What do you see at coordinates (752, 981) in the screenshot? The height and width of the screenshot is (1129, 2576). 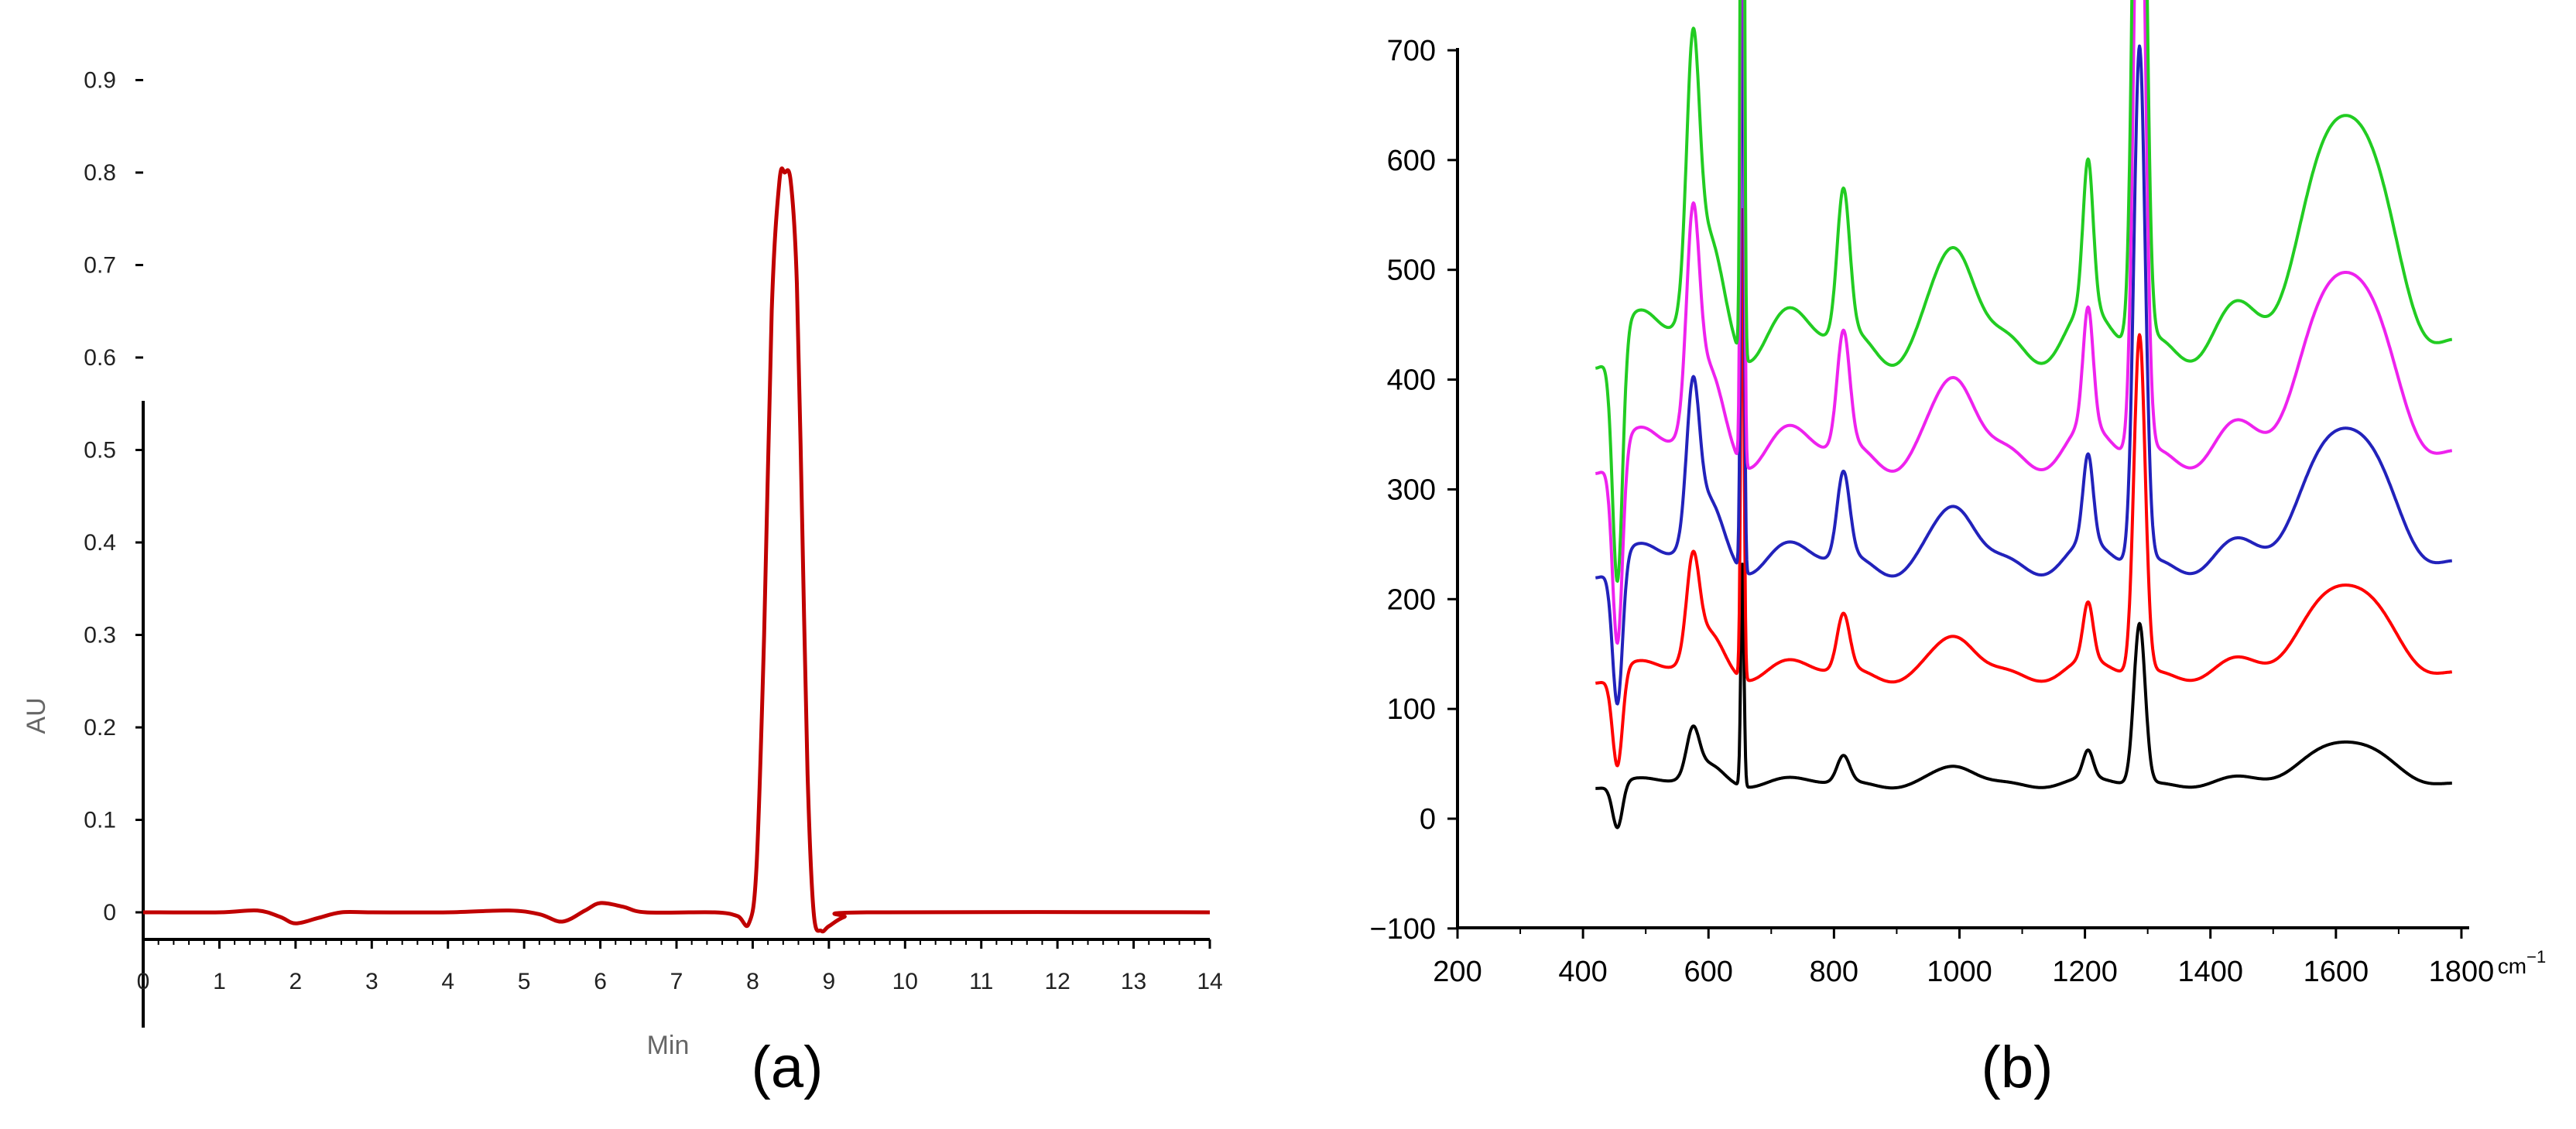 I see `a-x-tick-label: 8` at bounding box center [752, 981].